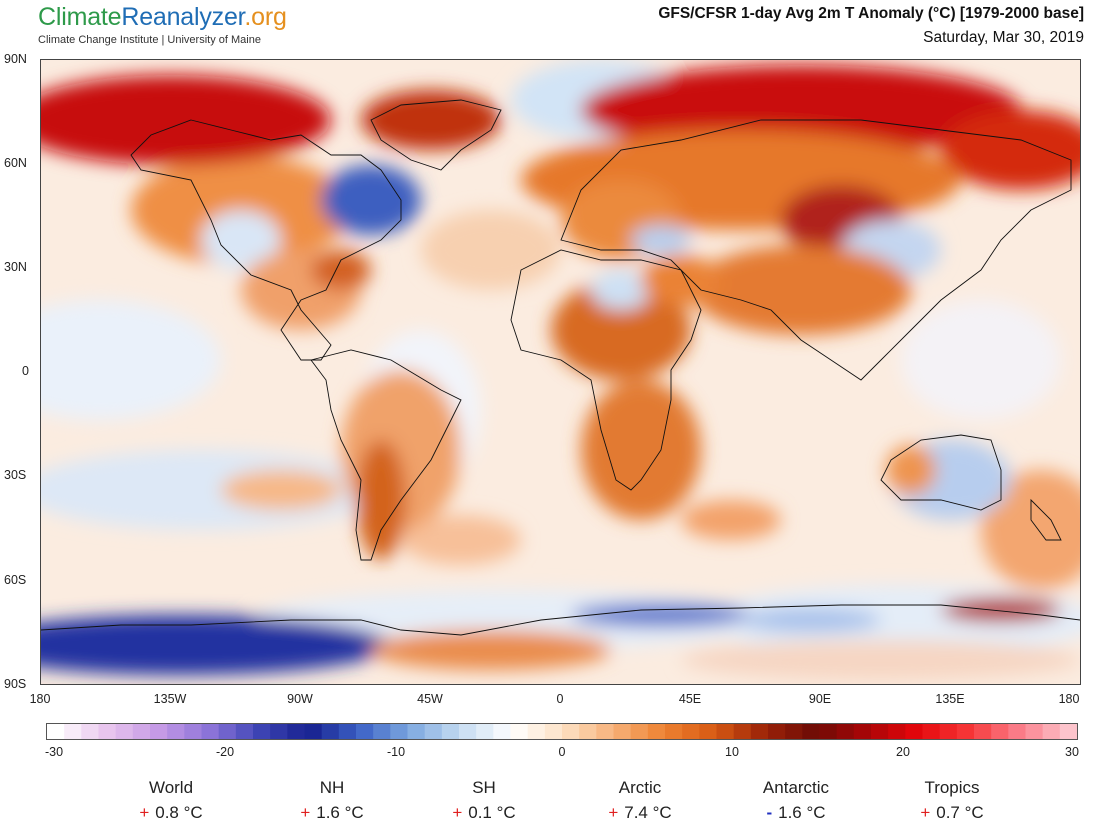 Image resolution: width=1100 pixels, height=828 pixels. Describe the element at coordinates (648, 812) in the screenshot. I see `stat-value: 7.4 °C` at that location.